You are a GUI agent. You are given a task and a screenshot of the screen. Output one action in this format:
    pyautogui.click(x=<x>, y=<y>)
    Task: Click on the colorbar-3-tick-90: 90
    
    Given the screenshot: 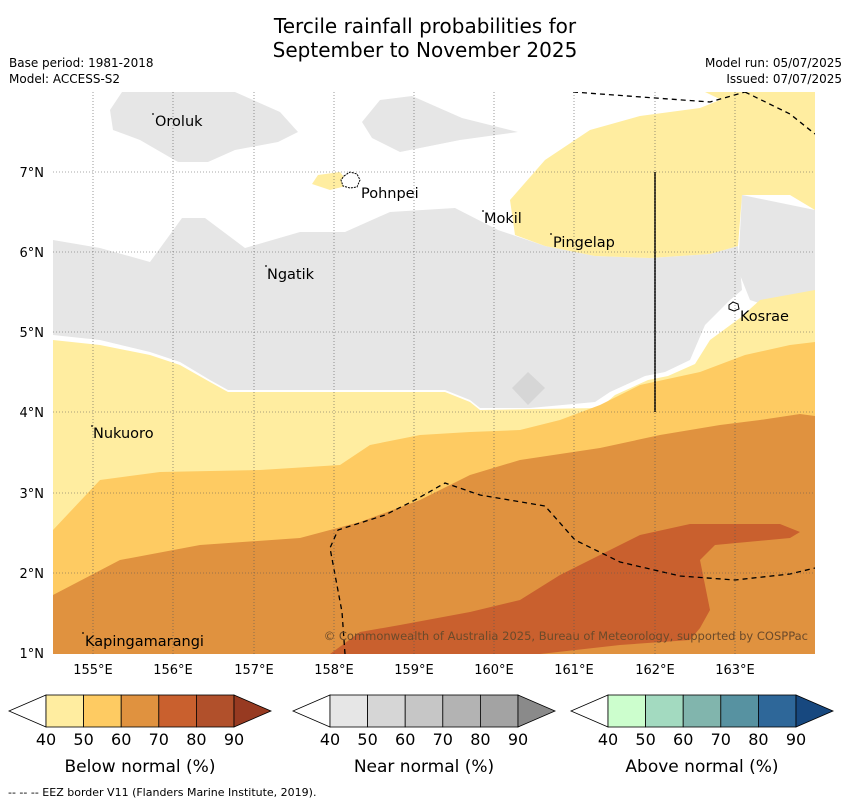 What is the action you would take?
    pyautogui.click(x=796, y=739)
    